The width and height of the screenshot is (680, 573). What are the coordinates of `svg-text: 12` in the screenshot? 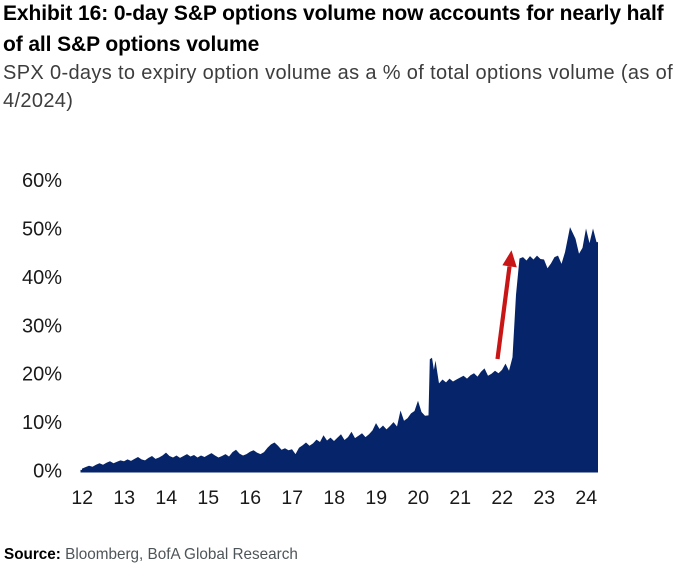 It's located at (82, 498).